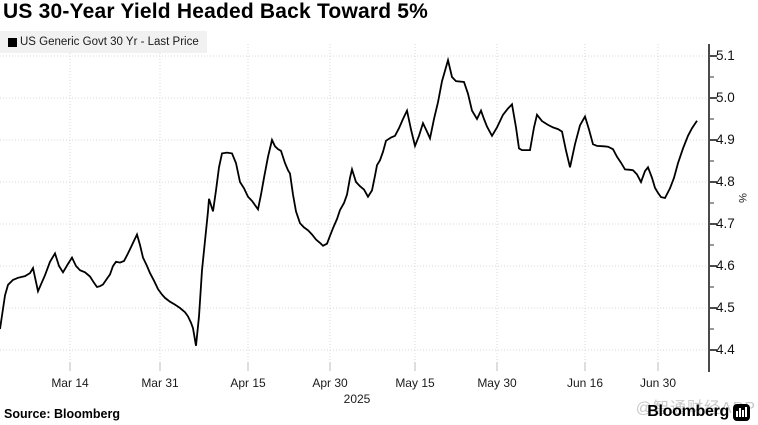 The image size is (758, 425). Describe the element at coordinates (62, 414) in the screenshot. I see `source-credit: Source: Bloomberg` at that location.